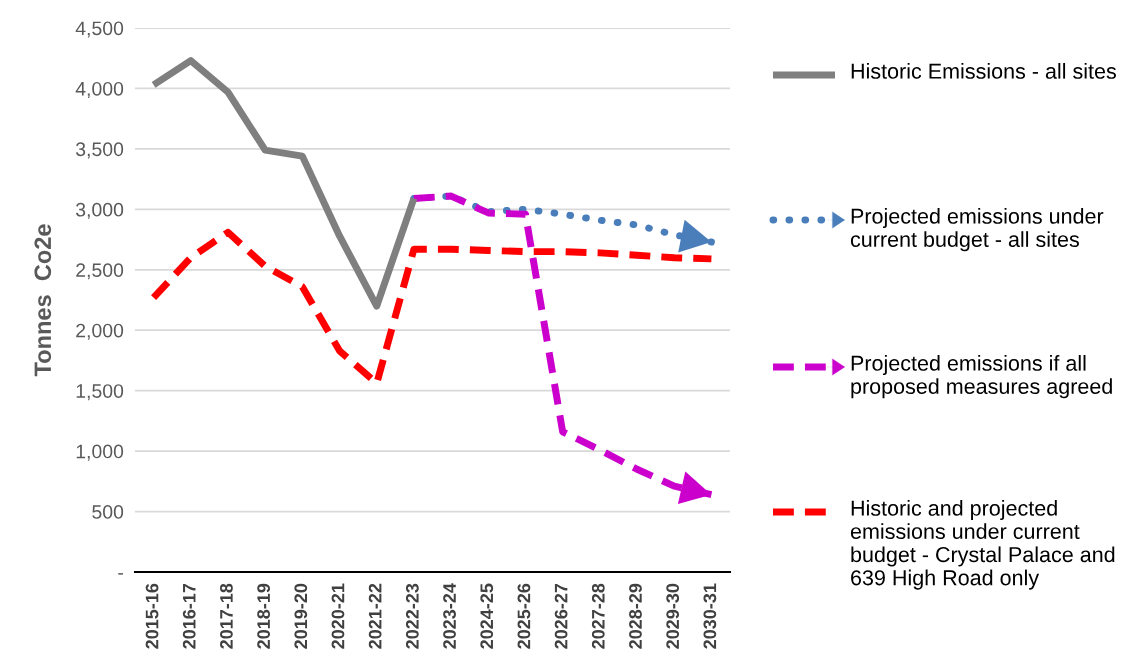 The image size is (1145, 666). I want to click on y-tick-label: 500, so click(108, 512).